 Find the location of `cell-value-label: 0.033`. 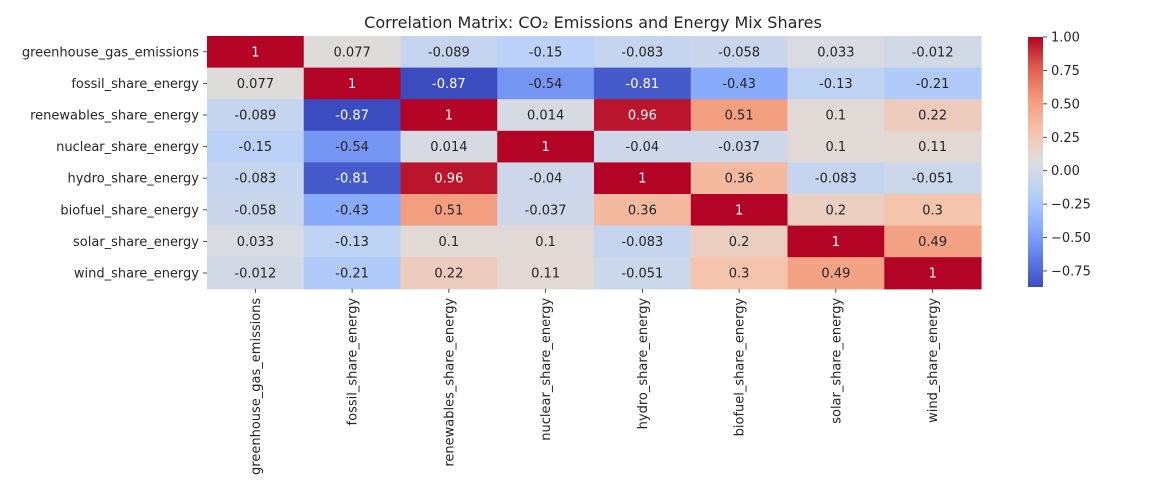

cell-value-label: 0.033 is located at coordinates (255, 242).